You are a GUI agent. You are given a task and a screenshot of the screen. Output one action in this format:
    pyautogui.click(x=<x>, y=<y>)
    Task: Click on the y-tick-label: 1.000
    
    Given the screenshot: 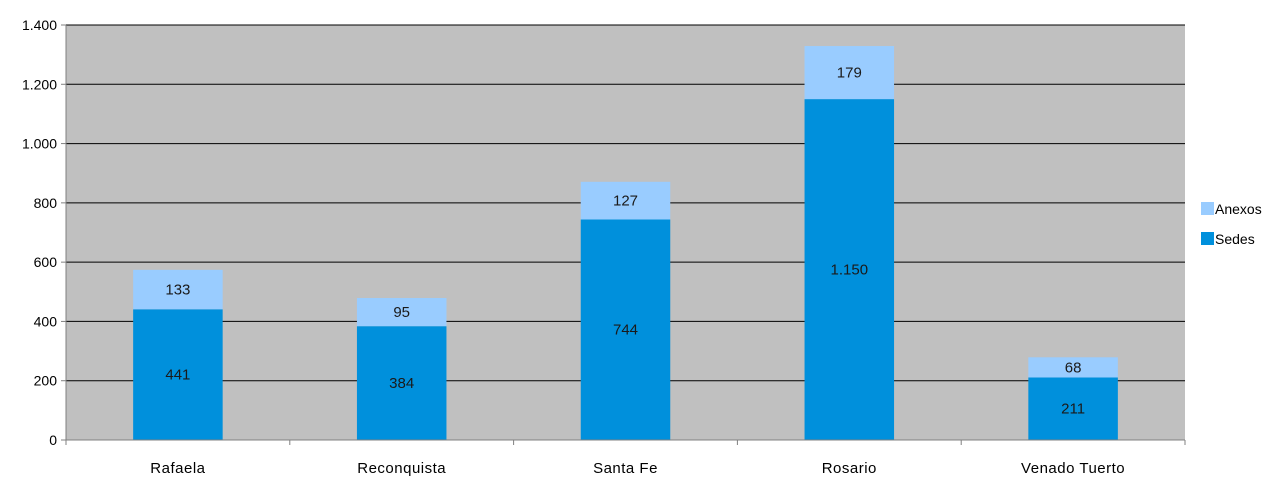 What is the action you would take?
    pyautogui.click(x=39, y=144)
    